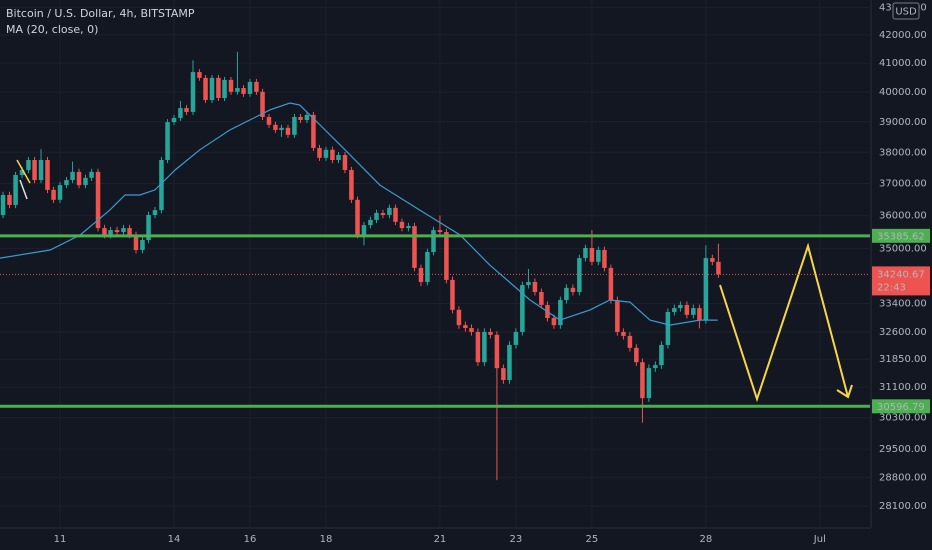  What do you see at coordinates (891, 287) in the screenshot?
I see `countdown-label: 22:43` at bounding box center [891, 287].